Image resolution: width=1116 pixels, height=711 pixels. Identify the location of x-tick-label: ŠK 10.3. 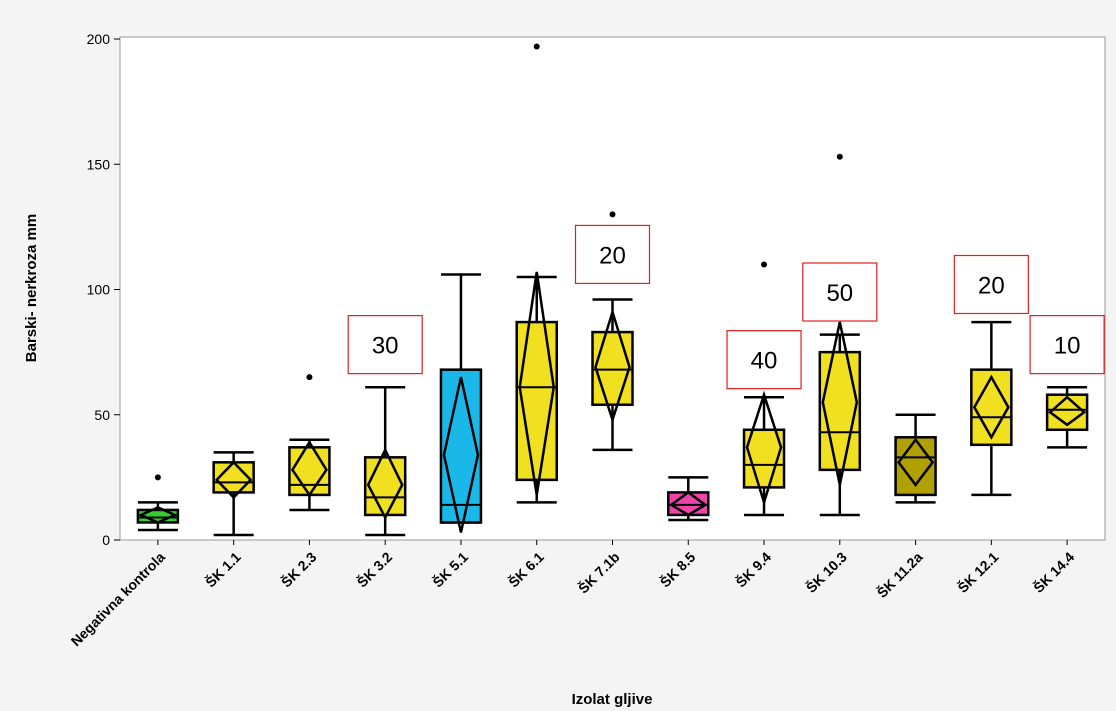
(826, 572).